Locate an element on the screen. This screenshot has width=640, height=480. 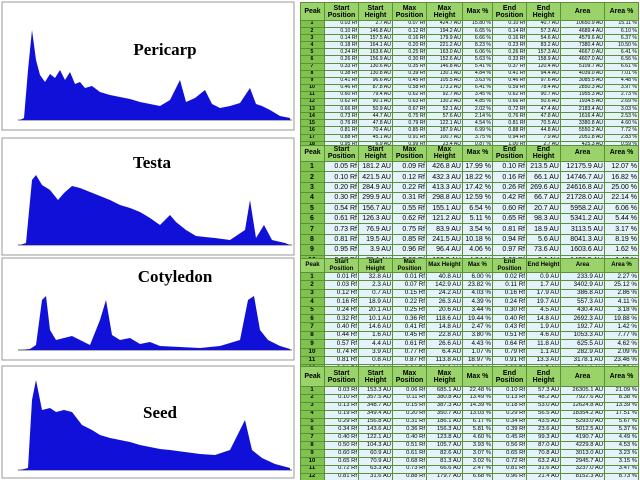
cell: 11.8 AU is located at coordinates (543, 344).